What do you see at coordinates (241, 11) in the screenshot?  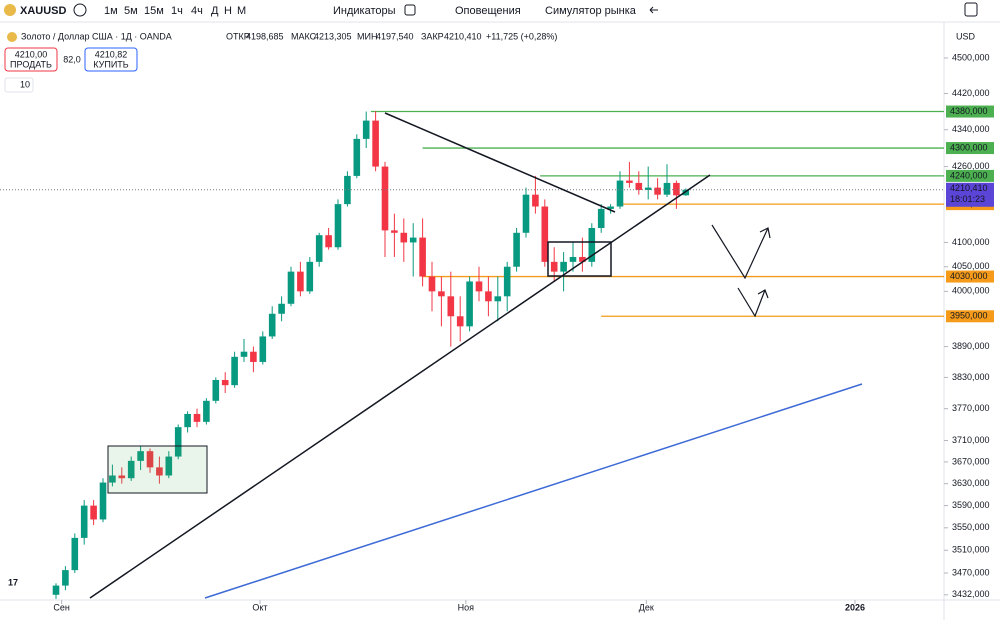 I see `interval-button: М` at bounding box center [241, 11].